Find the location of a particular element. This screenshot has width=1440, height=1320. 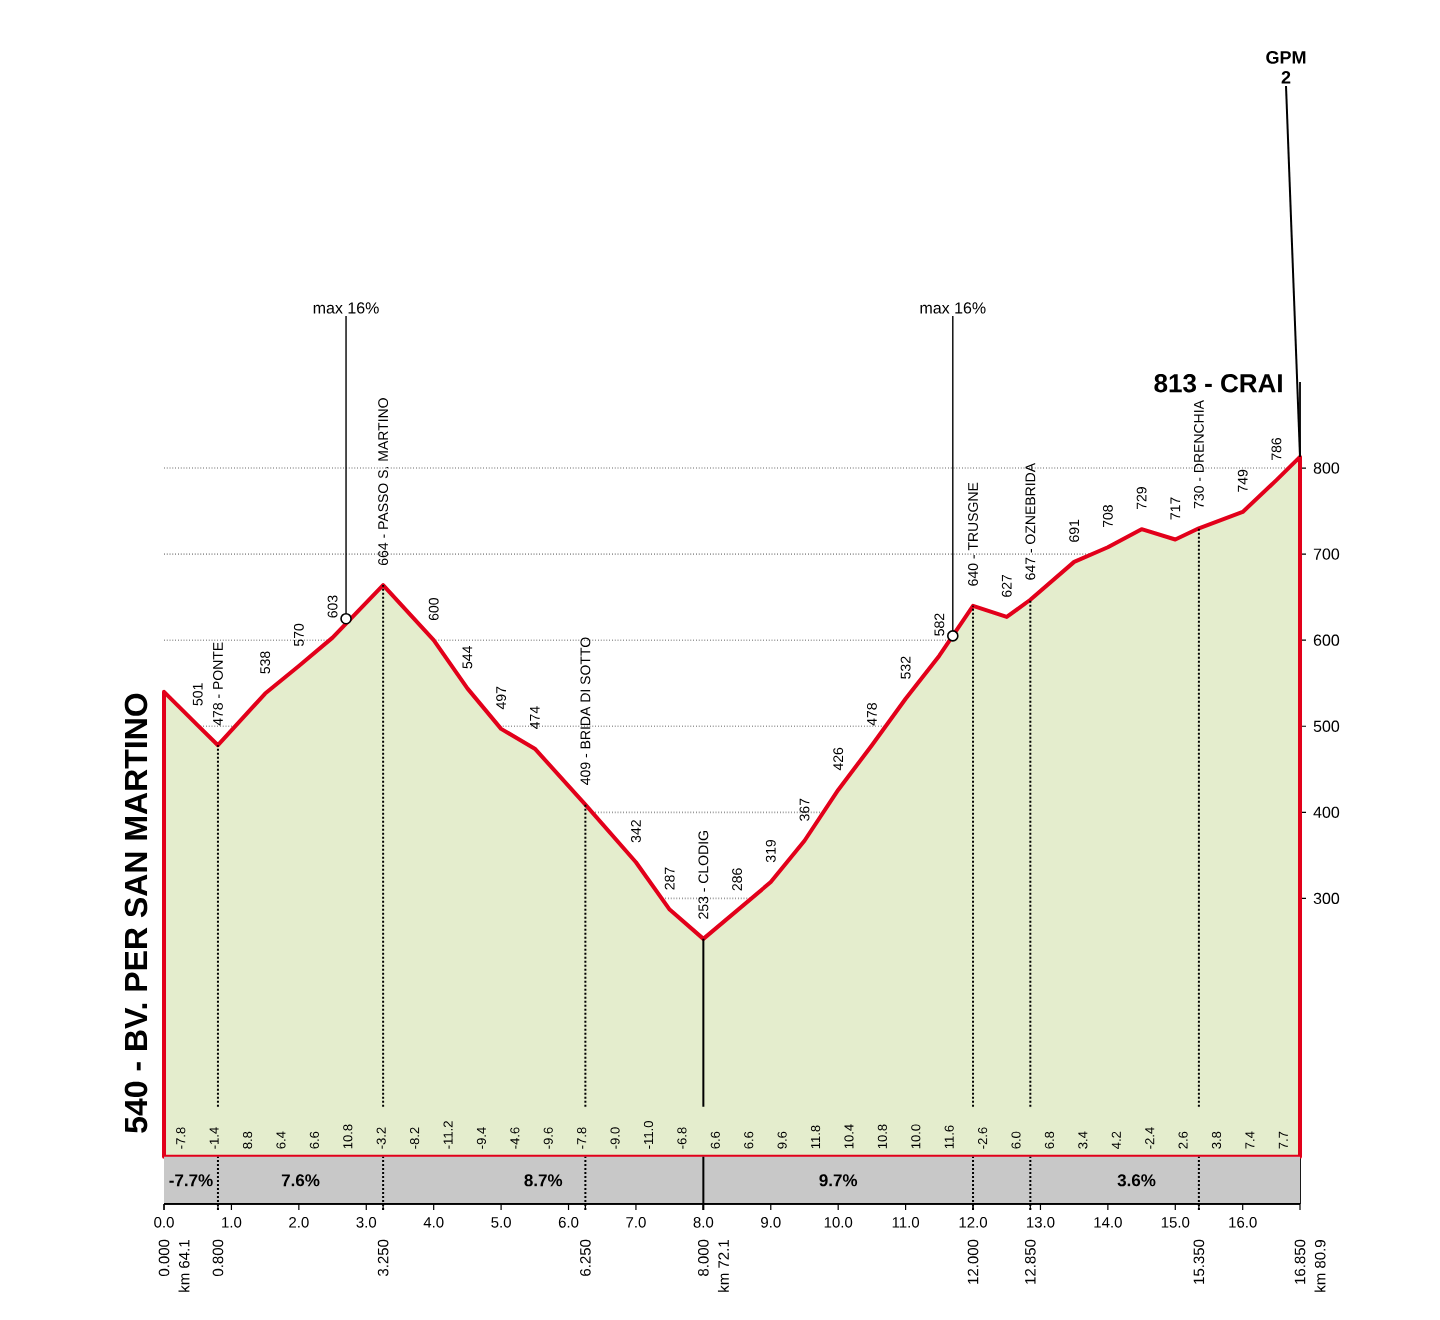

data-label: 540 - BV. PER SAN MARTINO is located at coordinates (136, 913).